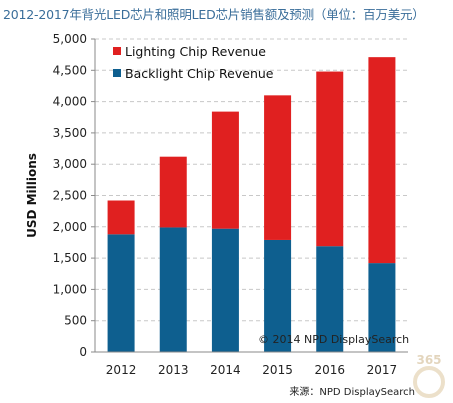  Describe the element at coordinates (173, 192) in the screenshot. I see `bar-lighting-2013` at that location.